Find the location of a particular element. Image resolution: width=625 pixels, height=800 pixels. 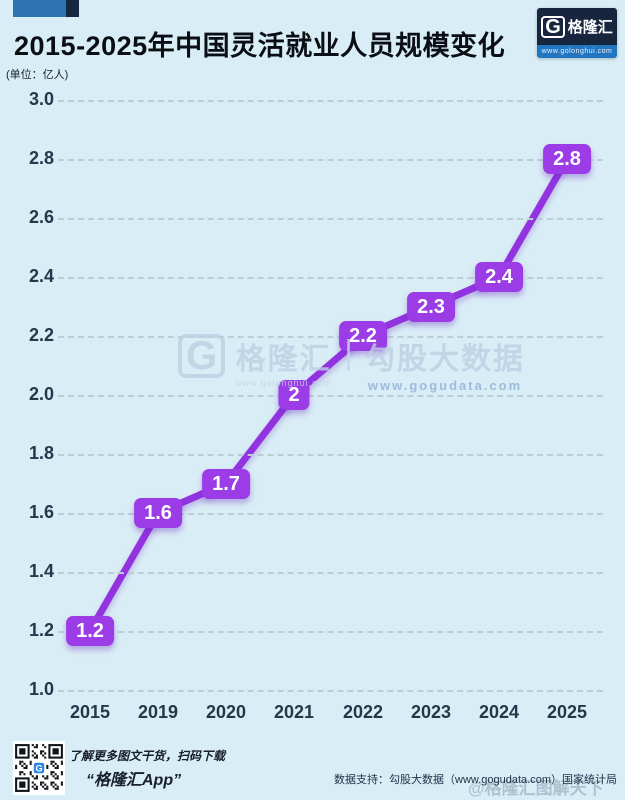

x-axis-tick: 2025 is located at coordinates (567, 712).